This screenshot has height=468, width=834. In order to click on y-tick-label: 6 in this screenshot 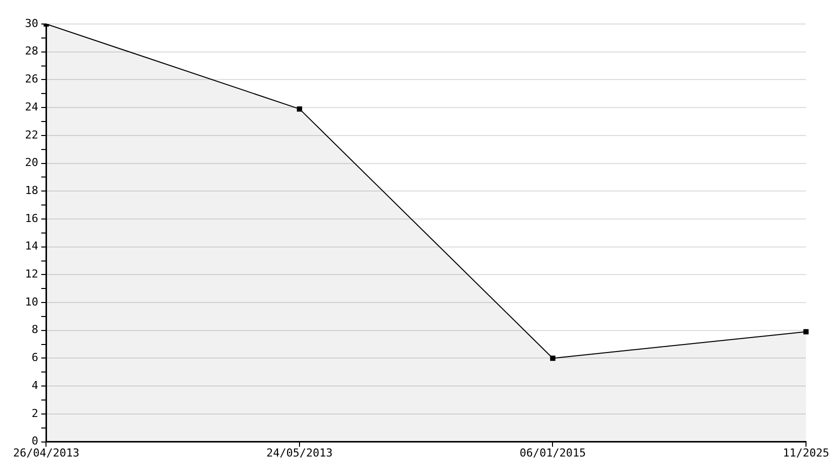, I will do `click(35, 357)`.